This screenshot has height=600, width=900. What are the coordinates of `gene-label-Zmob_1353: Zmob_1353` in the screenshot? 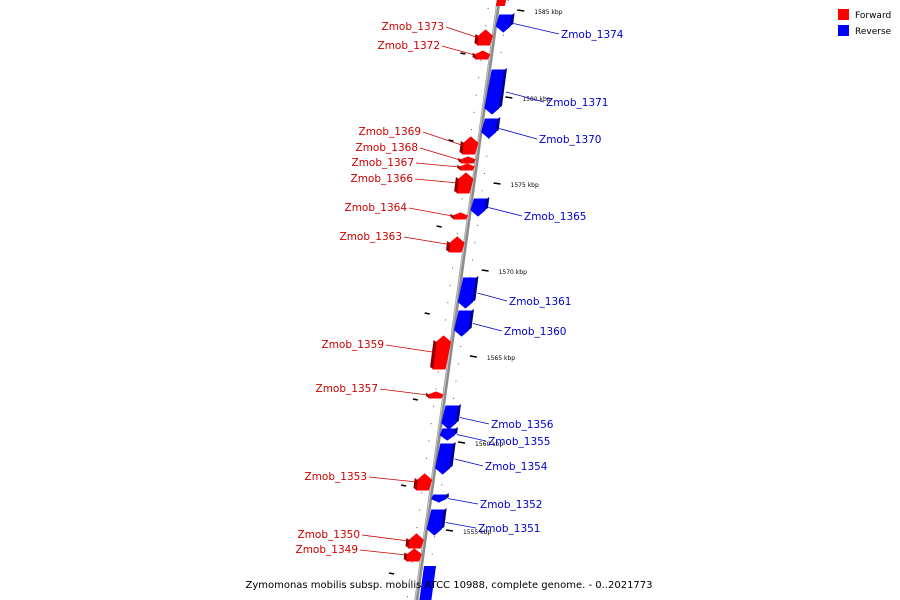 It's located at (336, 477).